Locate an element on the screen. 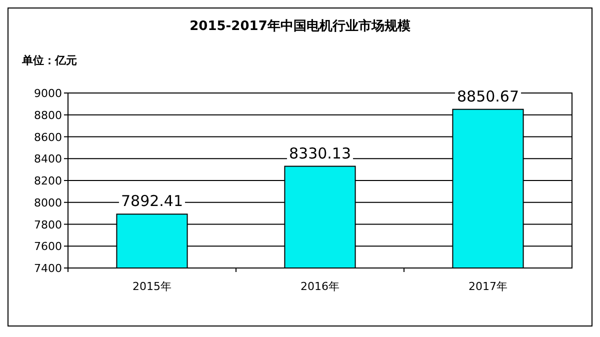 Image resolution: width=600 pixels, height=337 pixels. data-label: 7892.41 is located at coordinates (152, 201).